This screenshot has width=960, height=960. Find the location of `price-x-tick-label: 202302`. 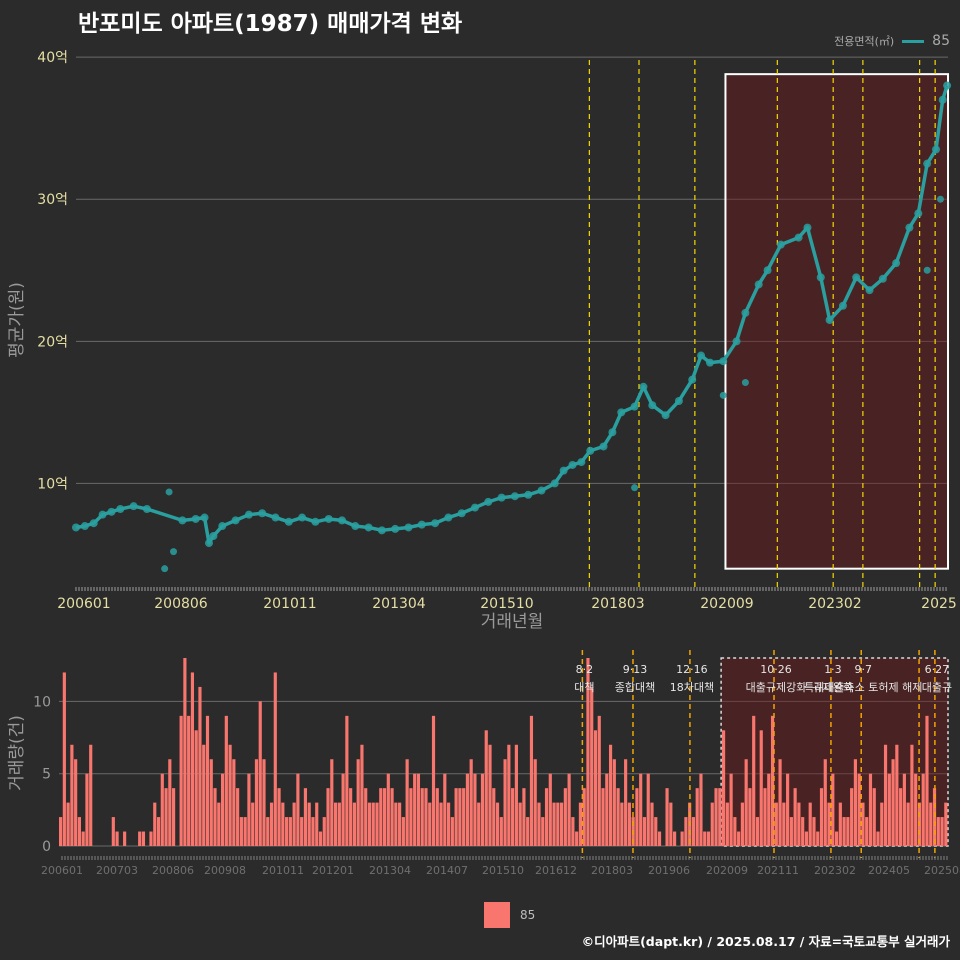

price-x-tick-label: 202302 is located at coordinates (834, 604).